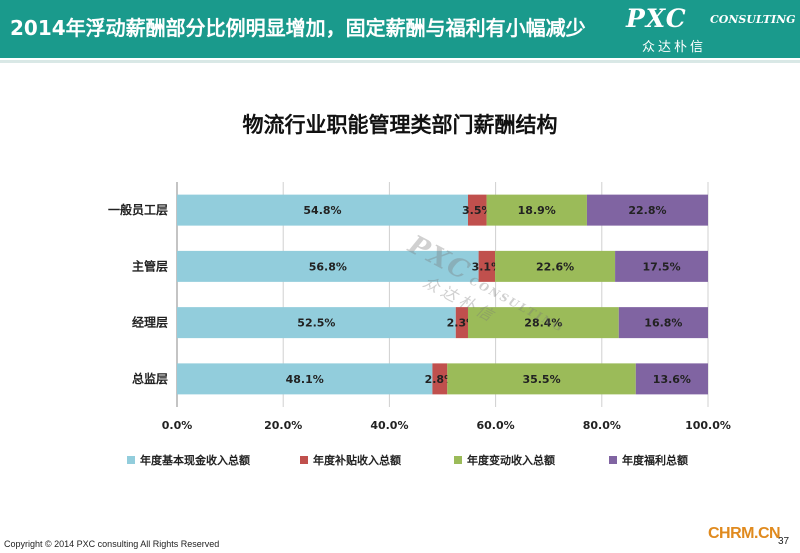  I want to click on data-label: 56.8%, so click(328, 266).